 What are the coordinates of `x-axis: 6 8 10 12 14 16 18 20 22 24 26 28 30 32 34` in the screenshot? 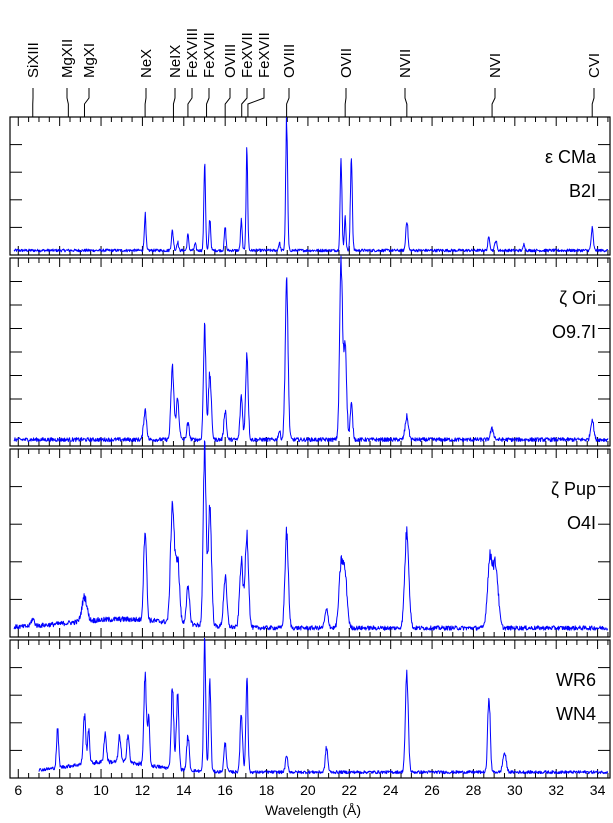 It's located at (309, 790).